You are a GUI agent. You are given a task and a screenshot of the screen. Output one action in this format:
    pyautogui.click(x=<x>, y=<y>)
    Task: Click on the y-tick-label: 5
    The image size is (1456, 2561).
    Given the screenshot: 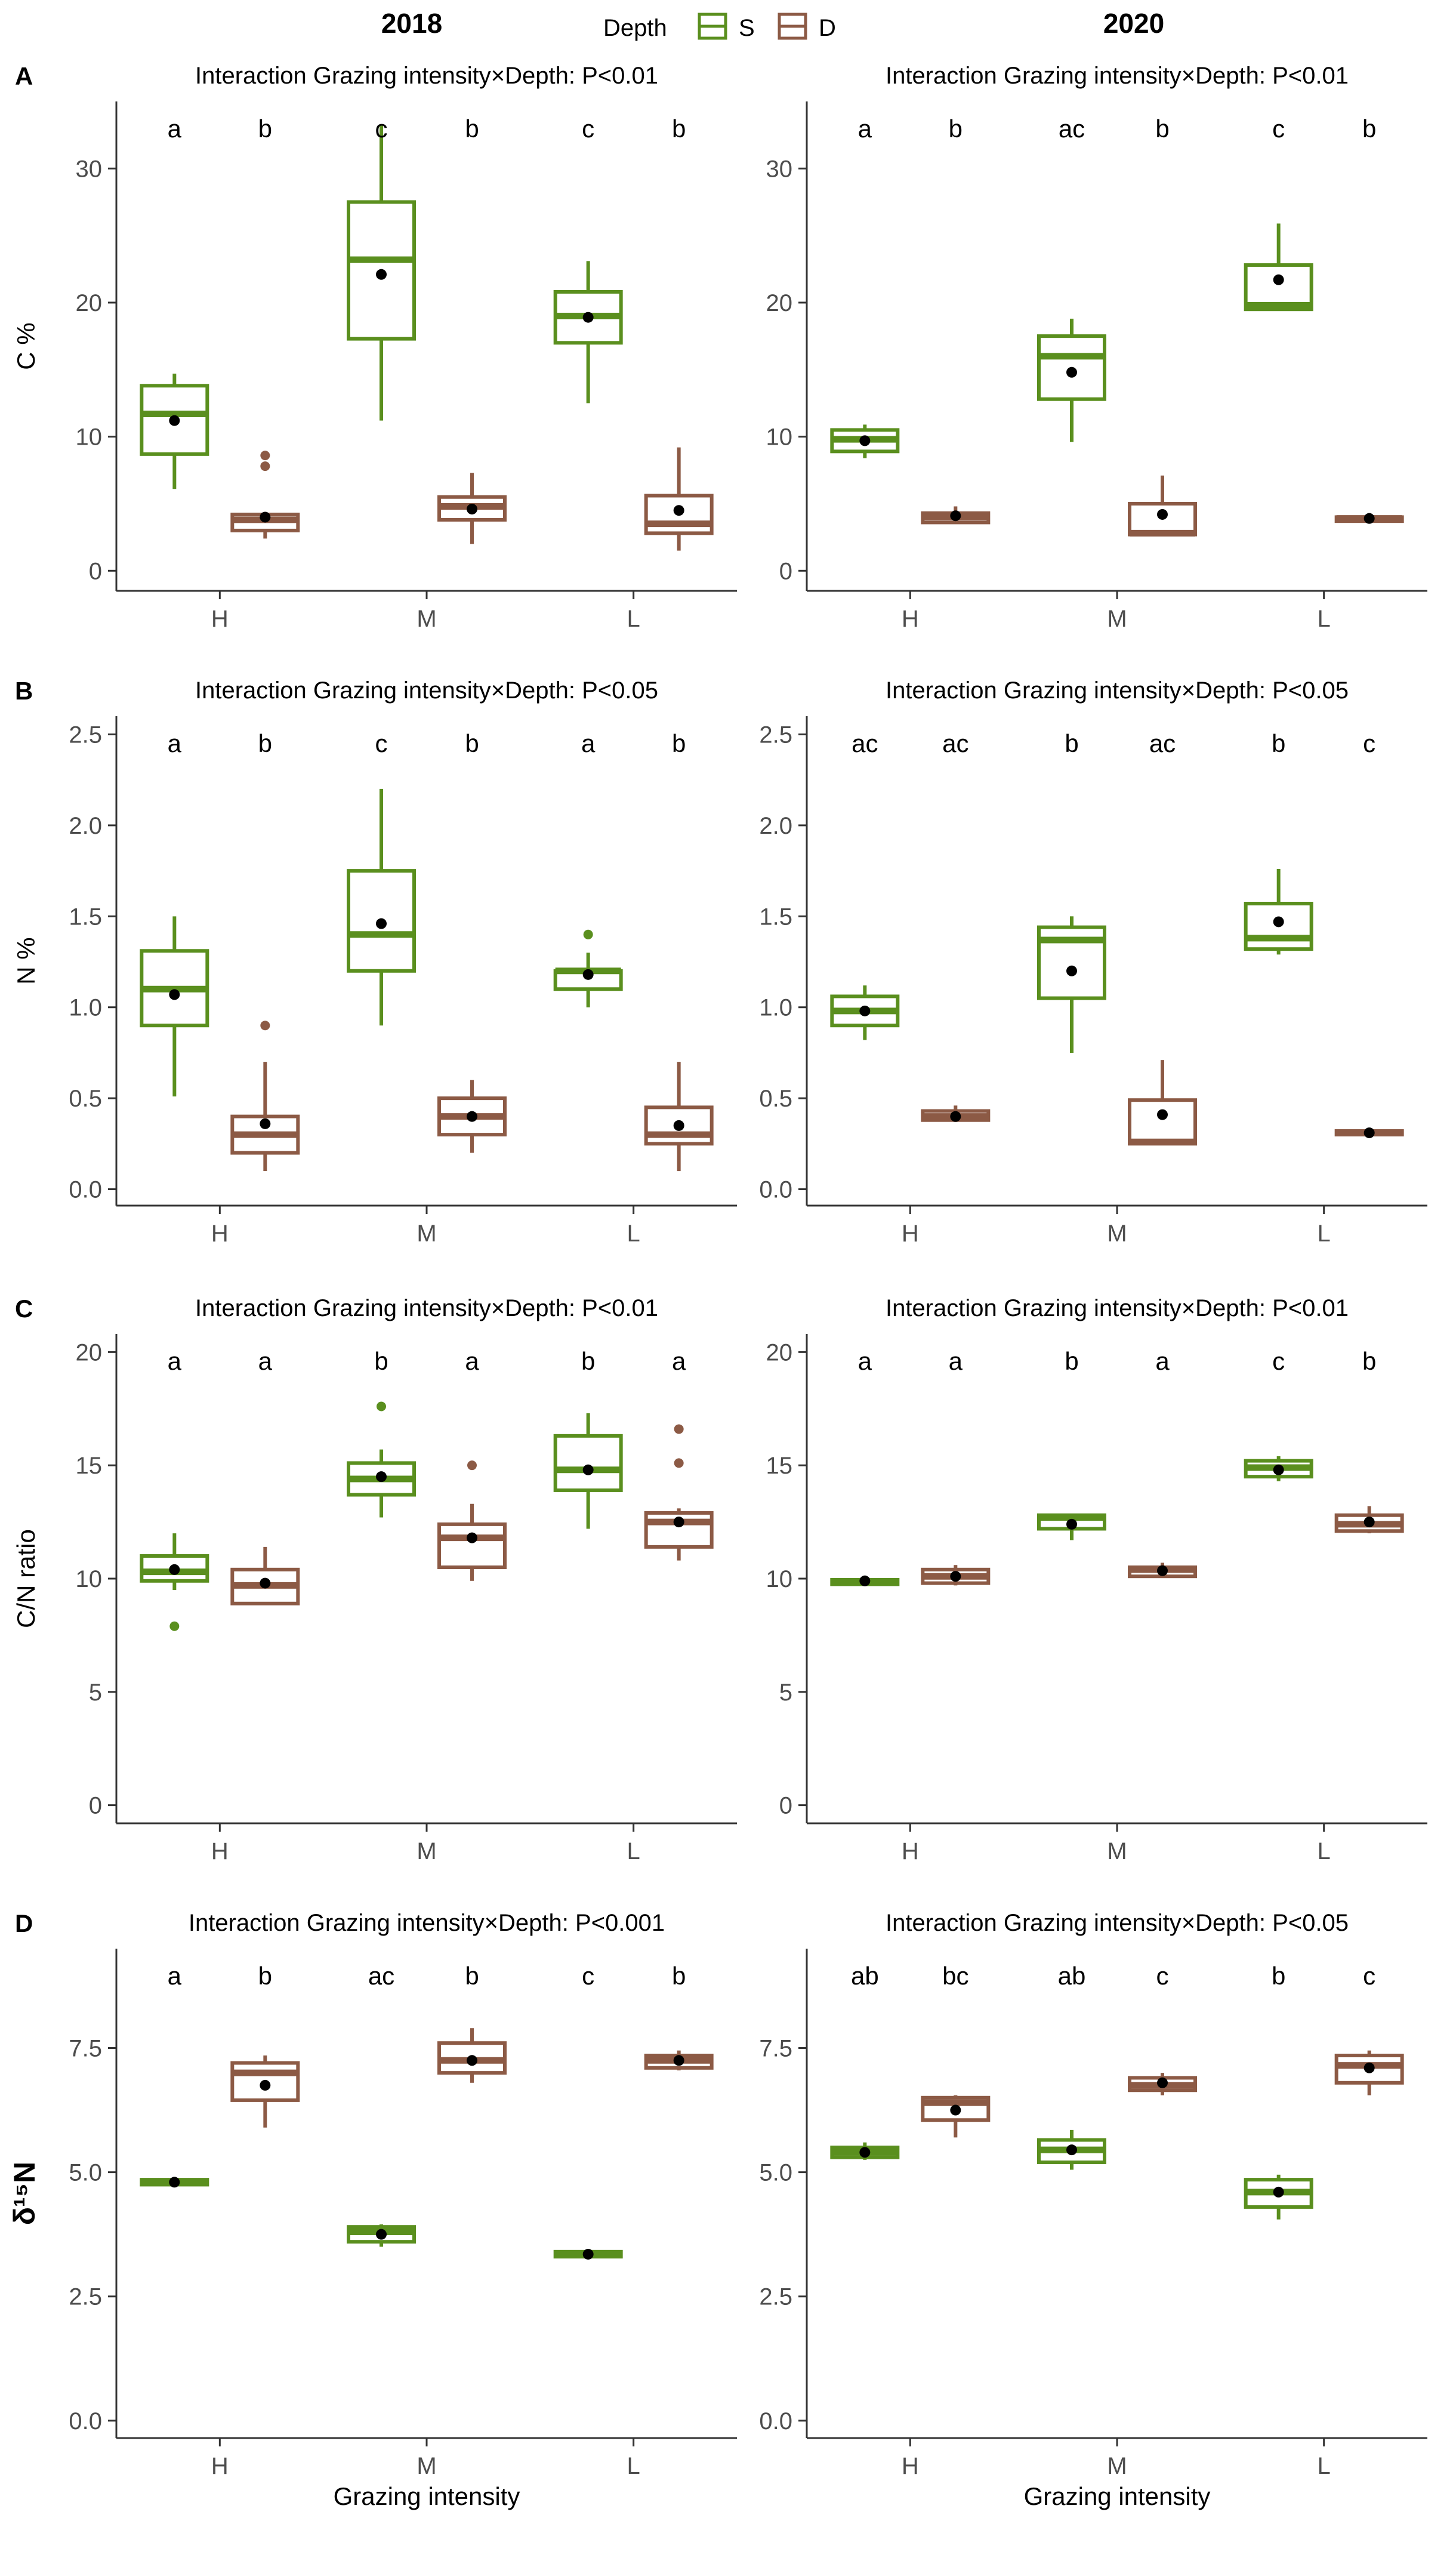 What is the action you would take?
    pyautogui.click(x=785, y=1692)
    